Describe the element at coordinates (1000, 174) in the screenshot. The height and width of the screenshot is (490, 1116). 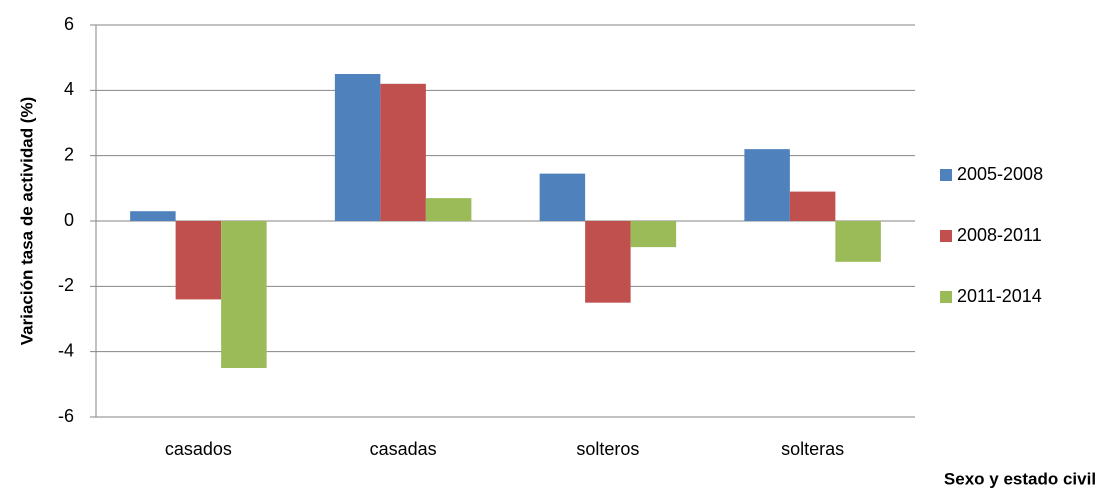
I see `legend-label: 2005-2008` at that location.